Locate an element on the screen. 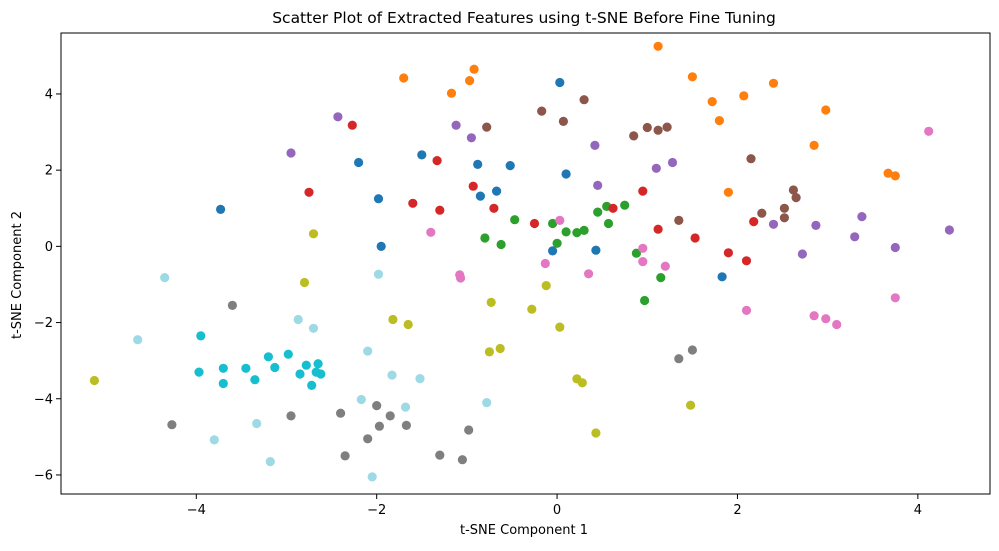  y-tick-label: −2 is located at coordinates (43, 323).